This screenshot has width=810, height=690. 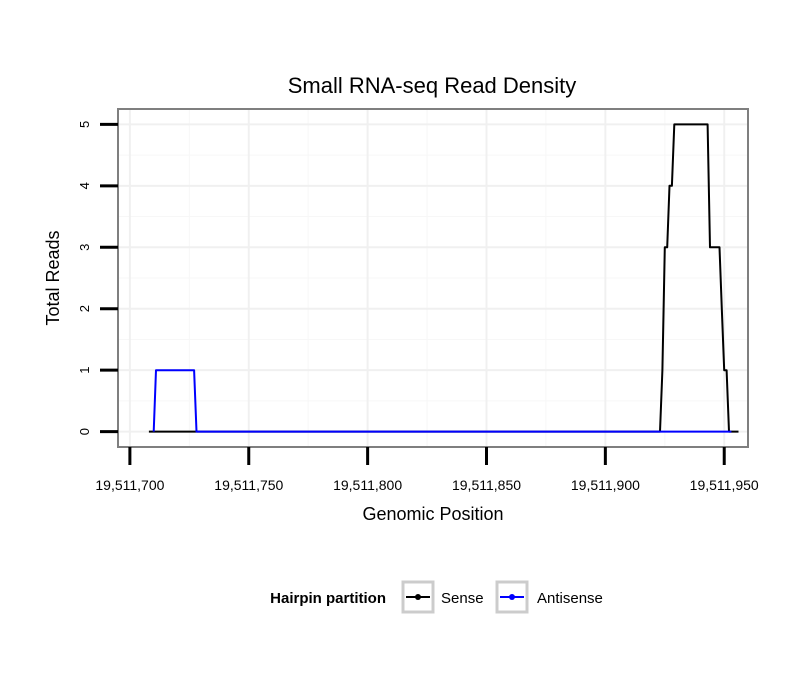 What do you see at coordinates (53, 277) in the screenshot?
I see `y-axis-label: Total Reads` at bounding box center [53, 277].